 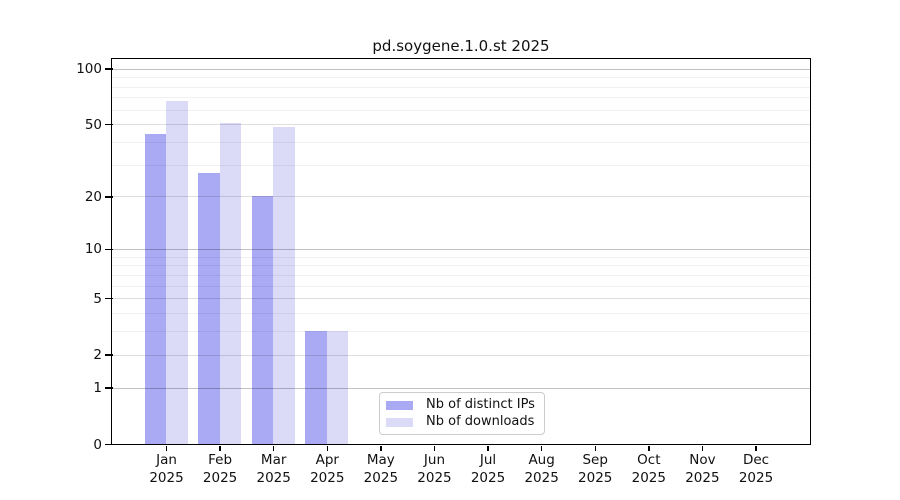 What do you see at coordinates (220, 460) in the screenshot?
I see `x-tick-label-month: Feb` at bounding box center [220, 460].